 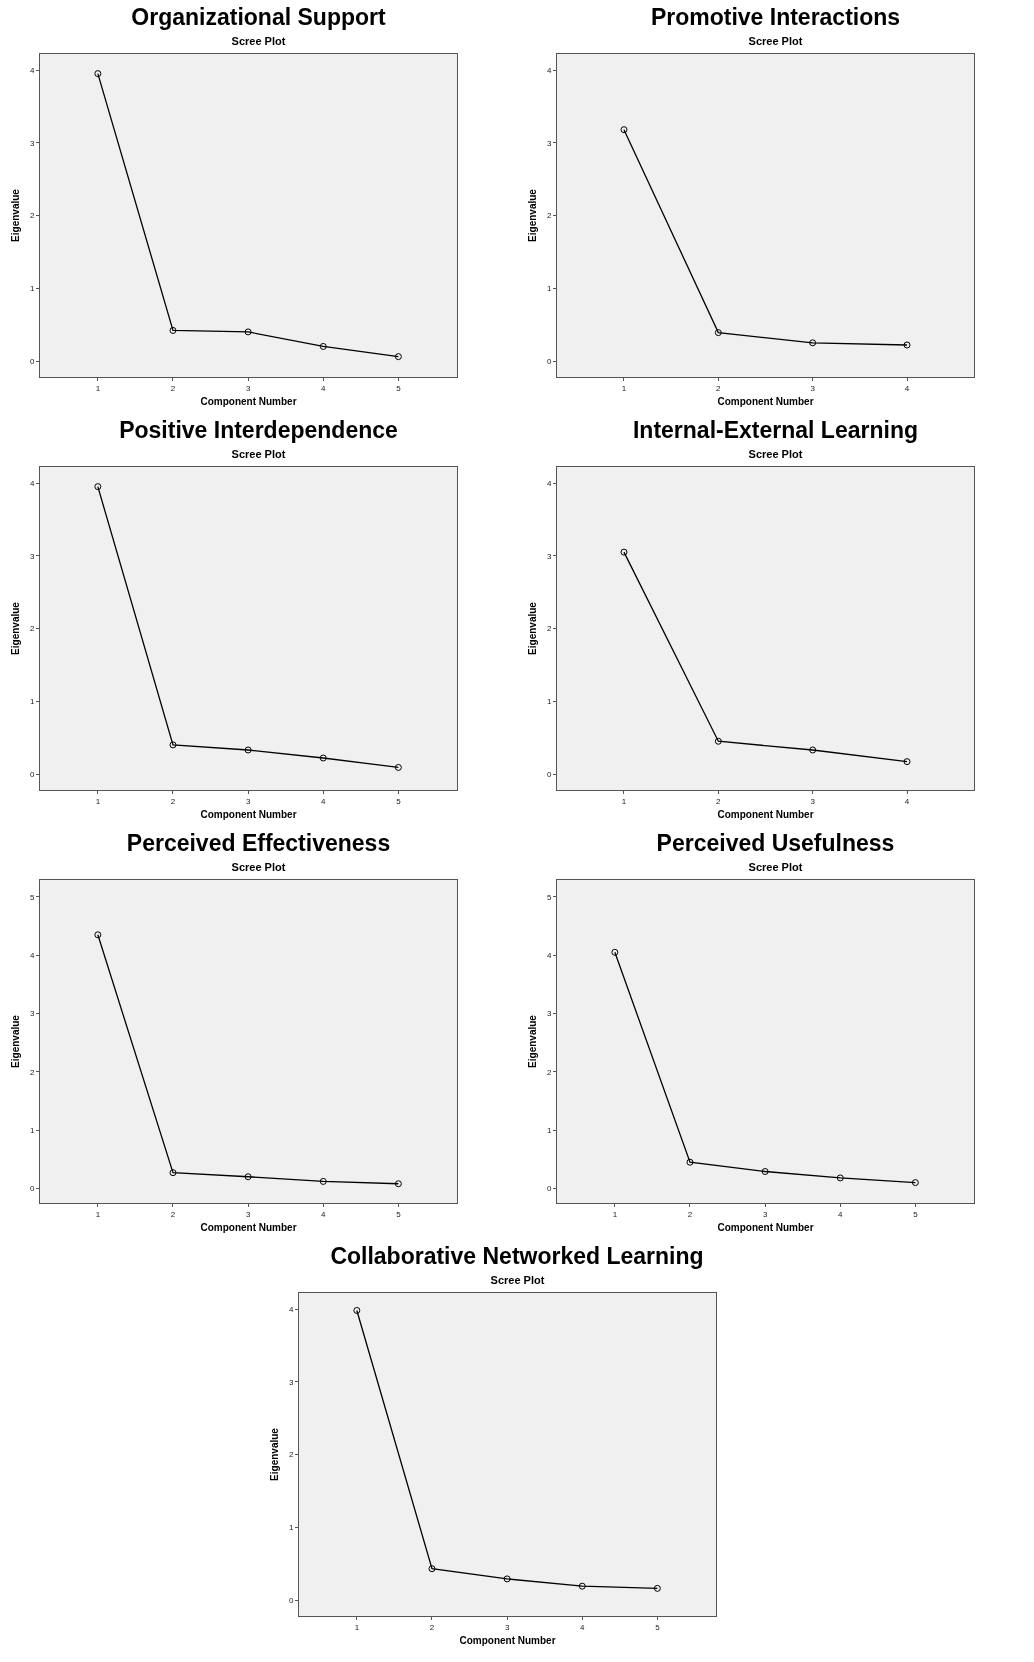 What do you see at coordinates (32, 897) in the screenshot?
I see `y-tick-label: 5` at bounding box center [32, 897].